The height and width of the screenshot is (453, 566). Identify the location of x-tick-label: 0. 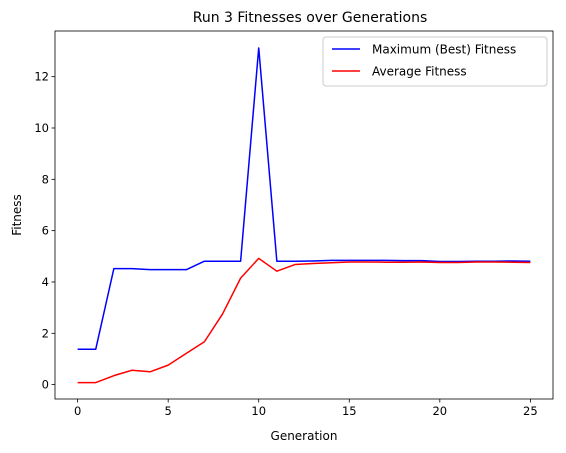
(77, 411).